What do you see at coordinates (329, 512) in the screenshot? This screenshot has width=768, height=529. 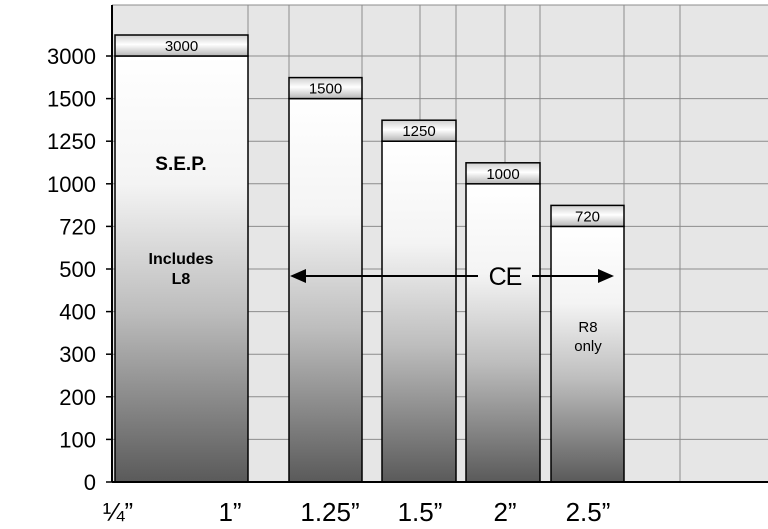 I see `x-tick-label: 1.25”` at bounding box center [329, 512].